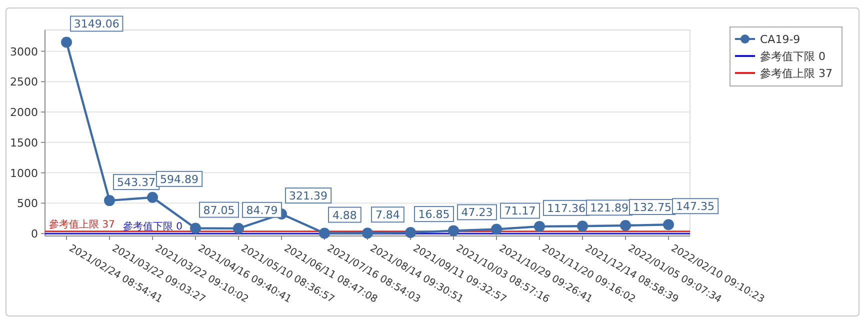 This screenshot has height=324, width=865. What do you see at coordinates (780, 39) in the screenshot?
I see `legend-label: CA19-9` at bounding box center [780, 39].